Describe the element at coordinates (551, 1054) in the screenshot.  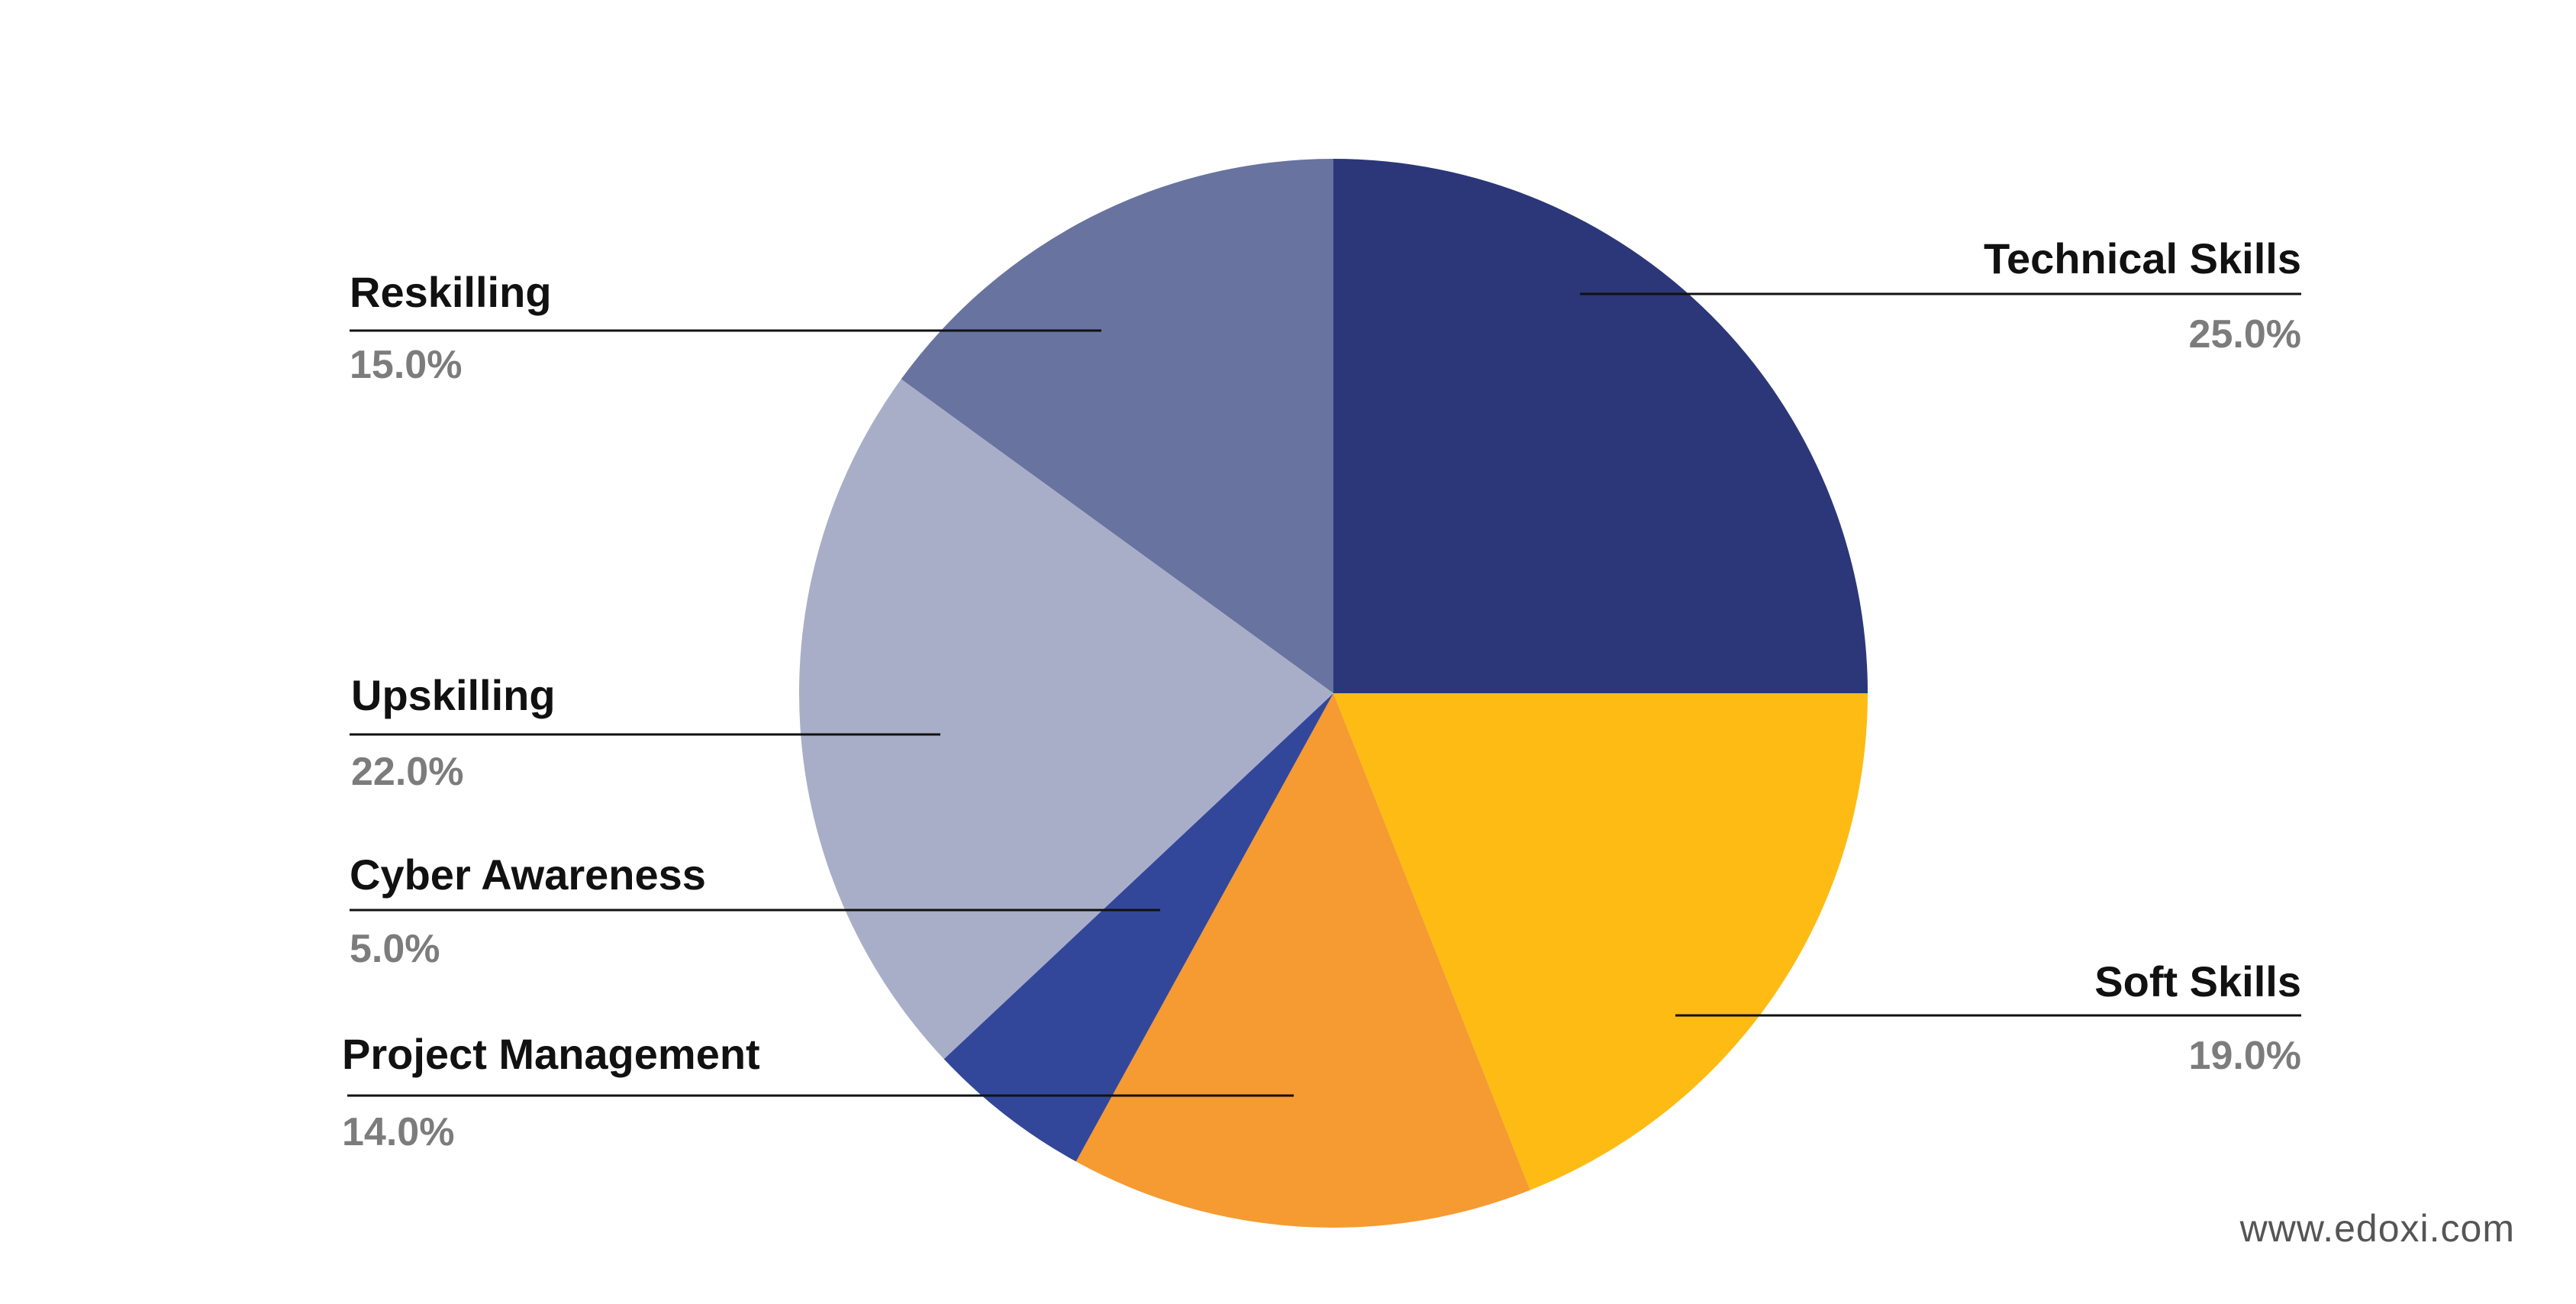
I see `slice-label-project-management: Project Management` at that location.